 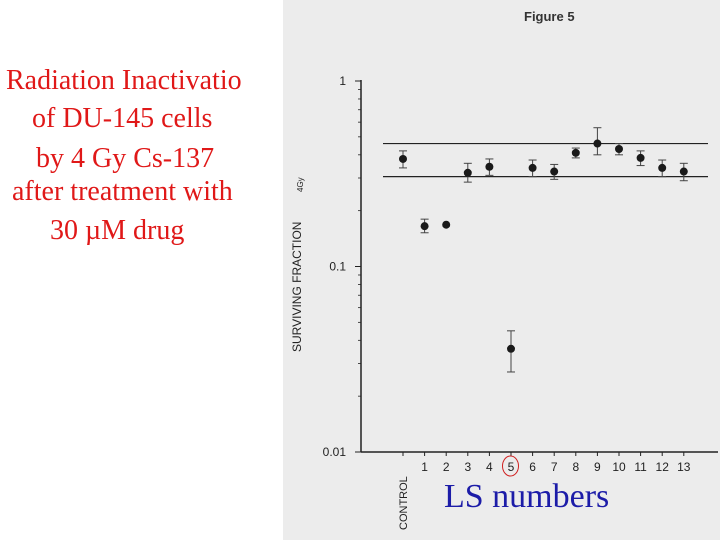 I want to click on circled-ls-5-marker, so click(x=510, y=466).